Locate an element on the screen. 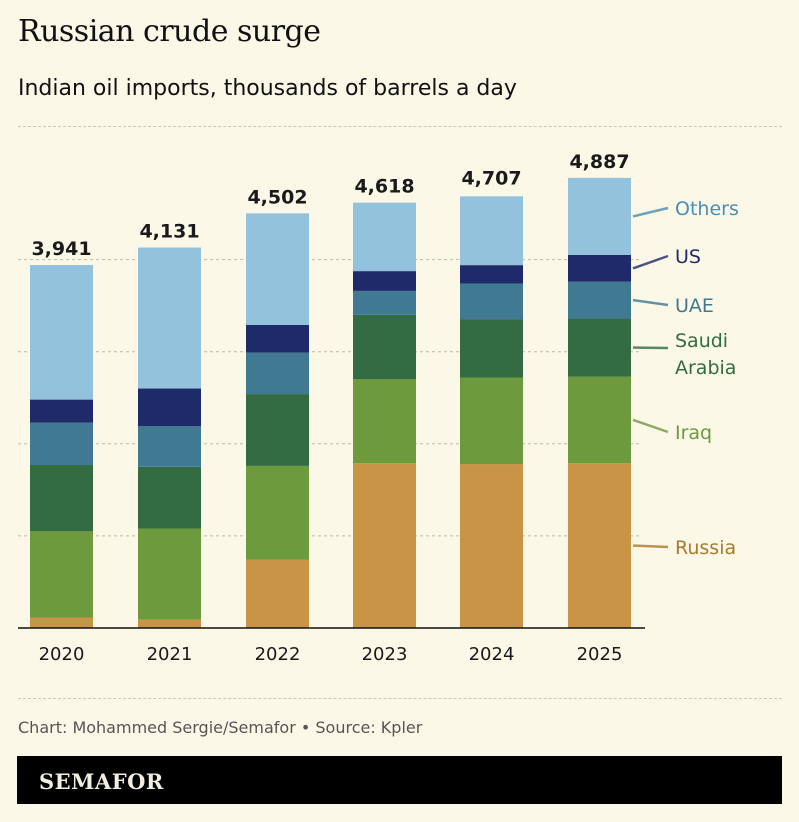  x-tick-label: 2022 is located at coordinates (278, 654).